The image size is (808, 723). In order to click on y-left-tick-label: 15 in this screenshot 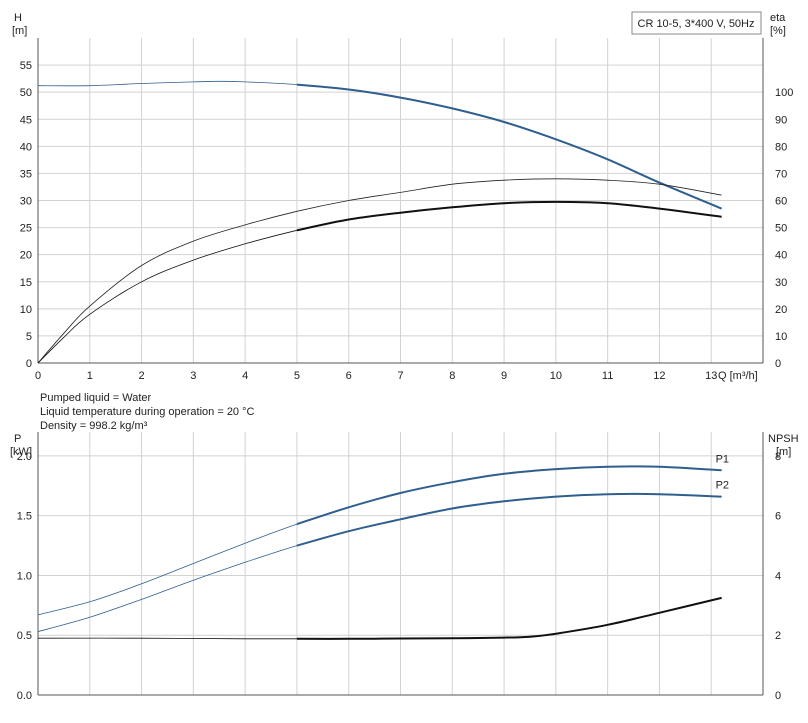, I will do `click(26, 283)`.